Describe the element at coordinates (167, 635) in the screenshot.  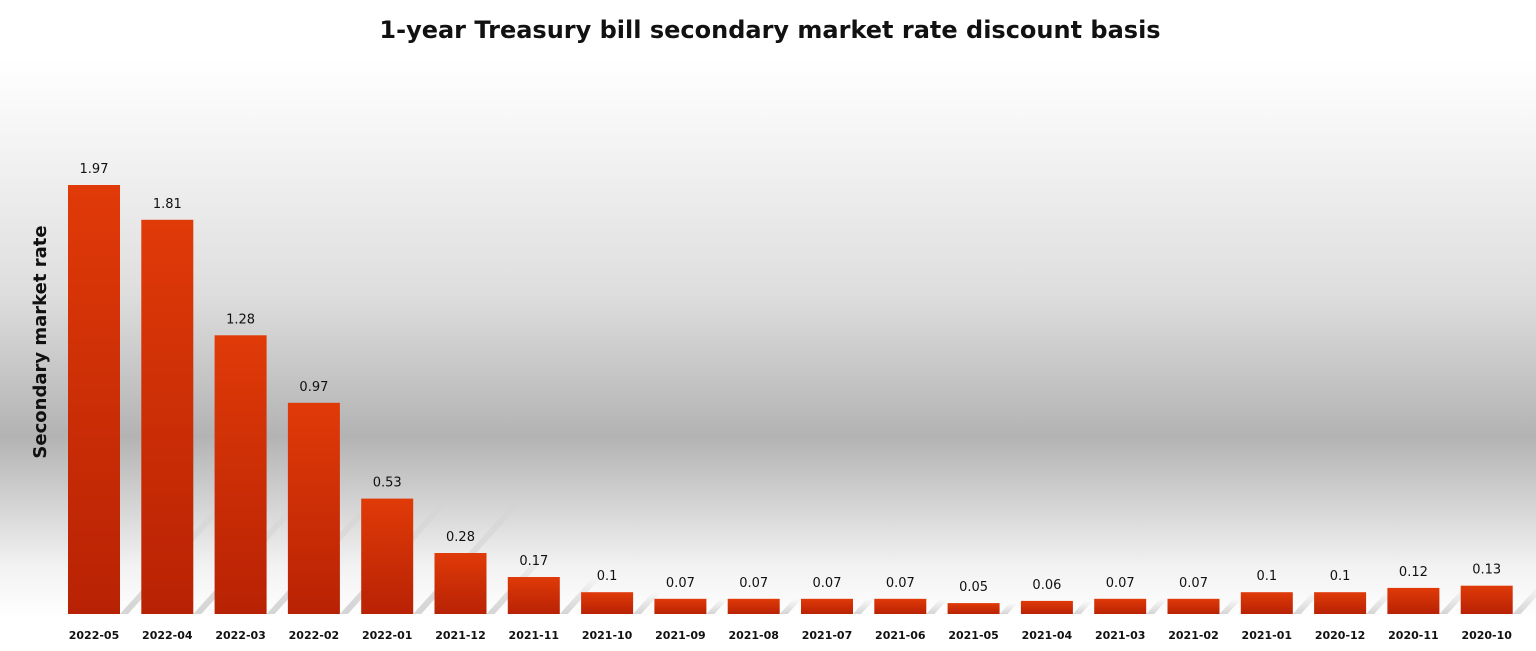
I see `x-tick-2022-04: 2022-04` at that location.